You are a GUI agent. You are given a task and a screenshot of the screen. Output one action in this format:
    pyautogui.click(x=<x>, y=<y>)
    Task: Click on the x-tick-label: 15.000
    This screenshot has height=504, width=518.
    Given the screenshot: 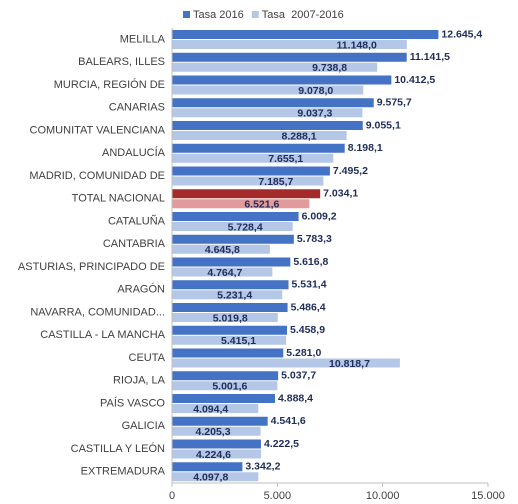 What is the action you would take?
    pyautogui.click(x=488, y=496)
    